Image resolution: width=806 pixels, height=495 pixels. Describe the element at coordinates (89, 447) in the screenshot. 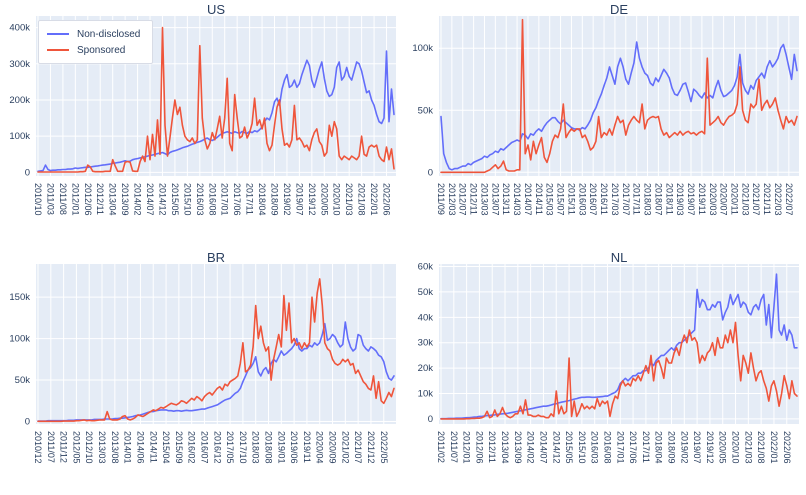

I see `svg-text: 2012/10` at that location.